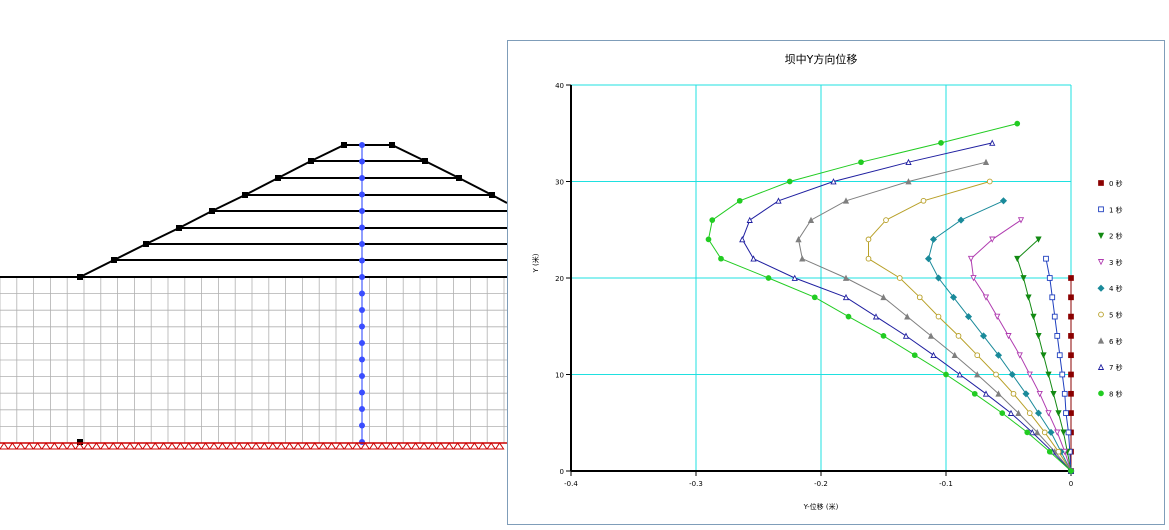 The width and height of the screenshot is (1169, 530). I want to click on x-tick-label: -0.2, so click(821, 484).